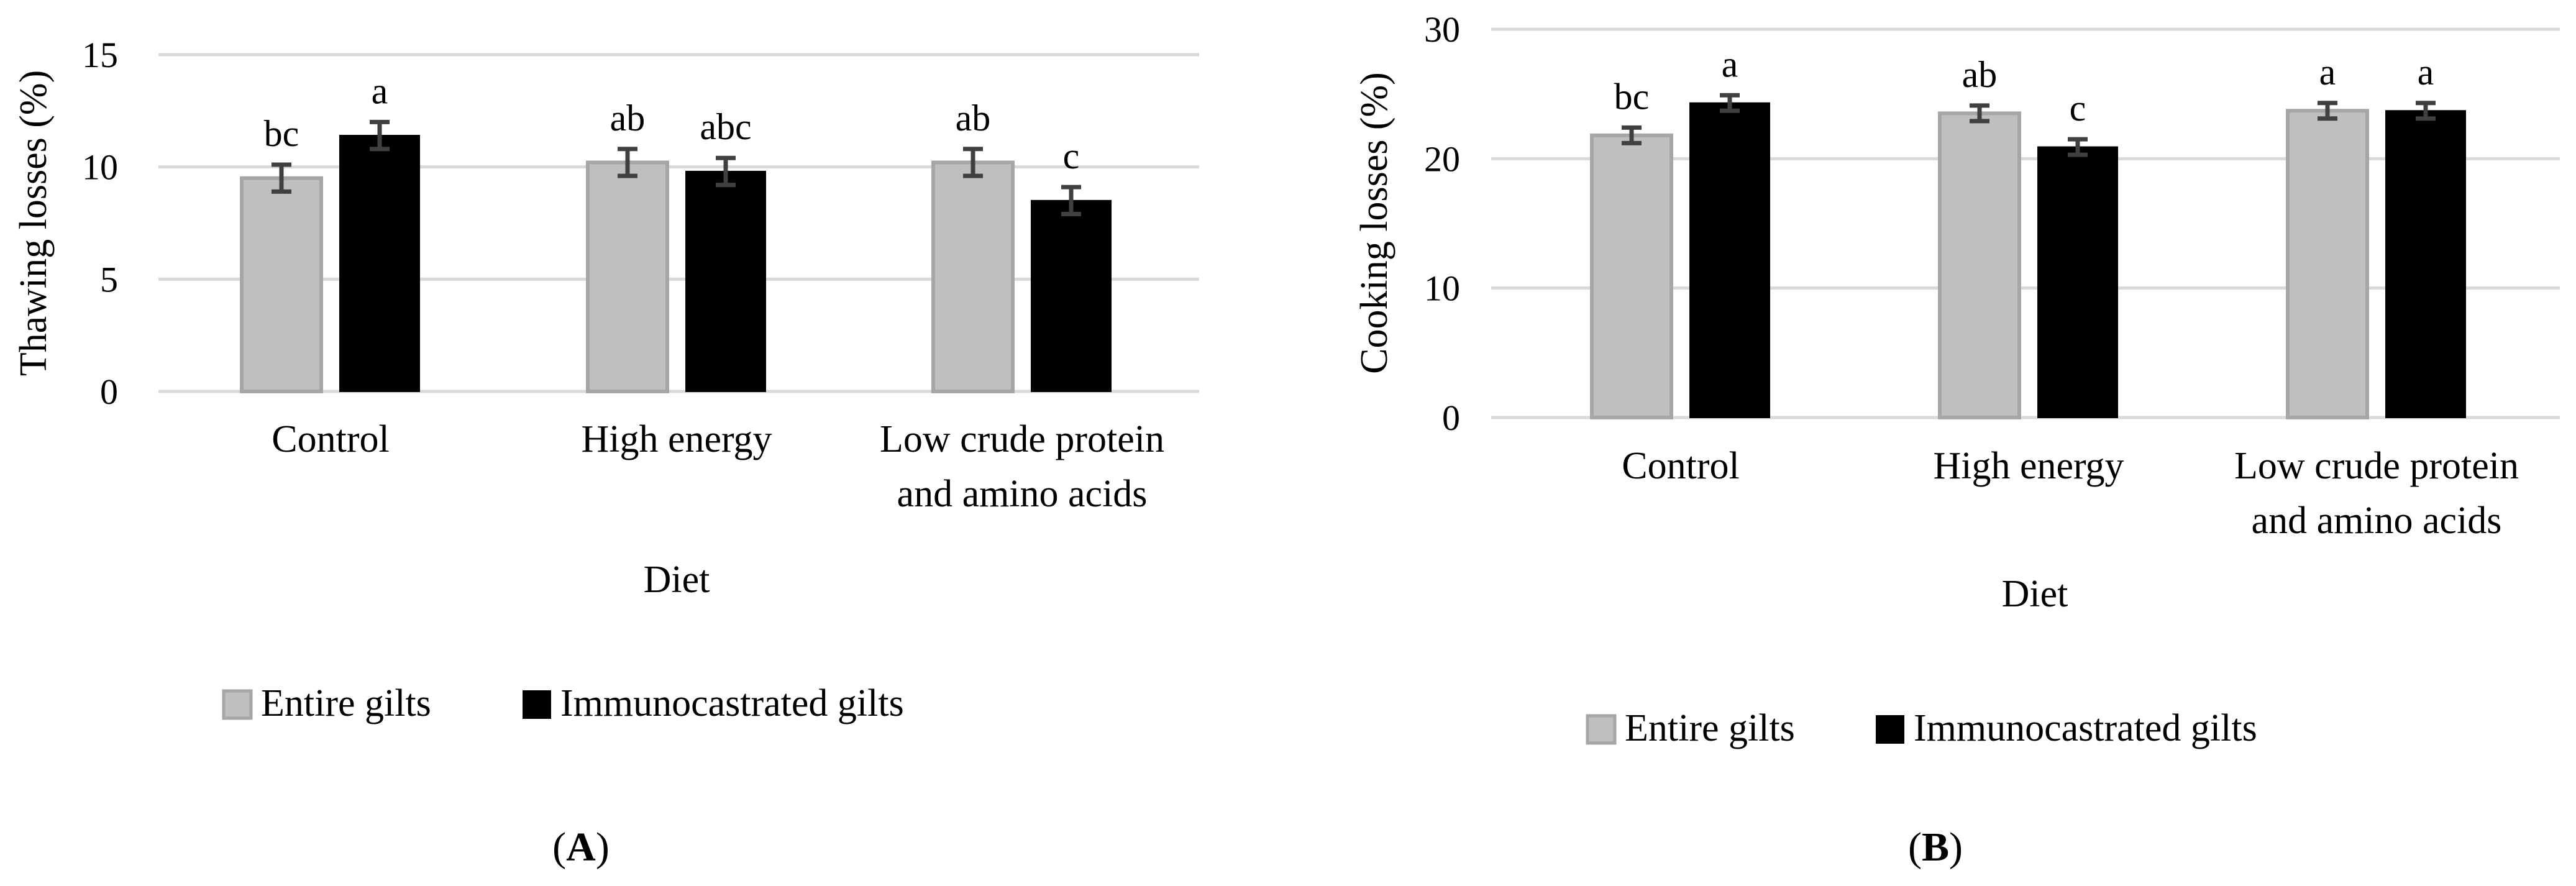 The width and height of the screenshot is (2576, 886). I want to click on y-tick-label-b-2: 20, so click(1442, 159).